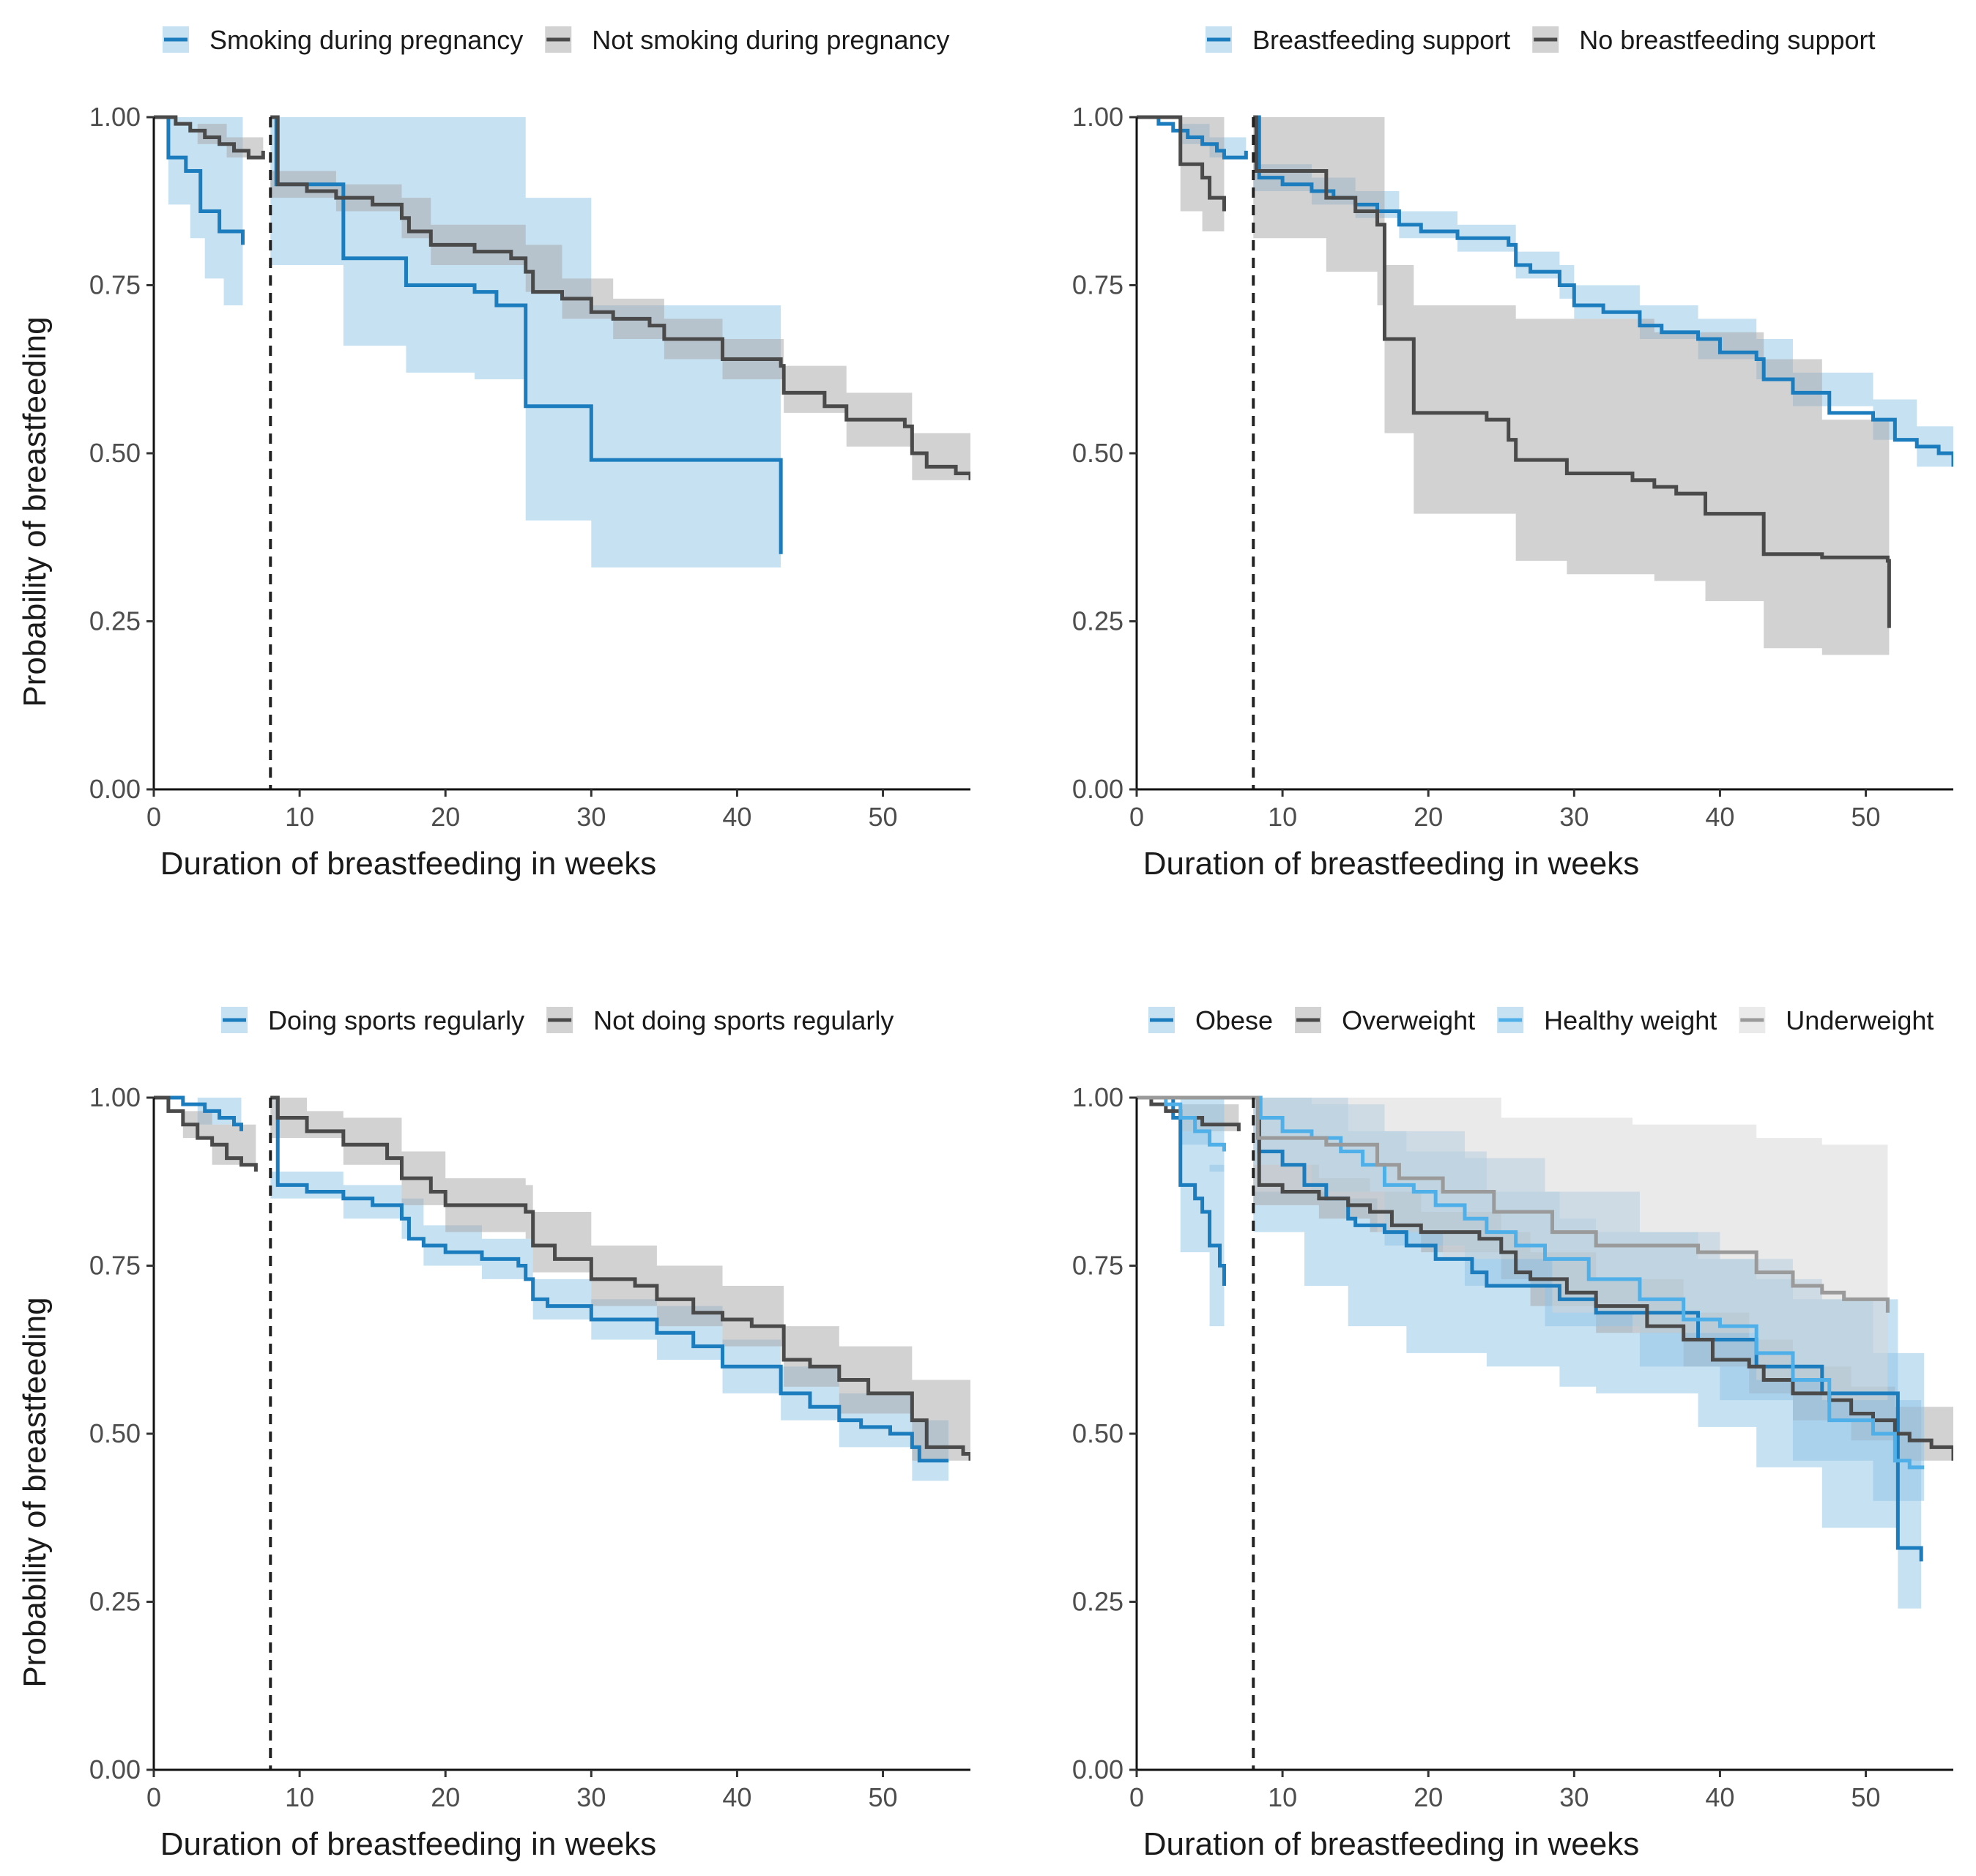  Describe the element at coordinates (743, 1020) in the screenshot. I see `legend-label: Not doing sports regularly` at that location.